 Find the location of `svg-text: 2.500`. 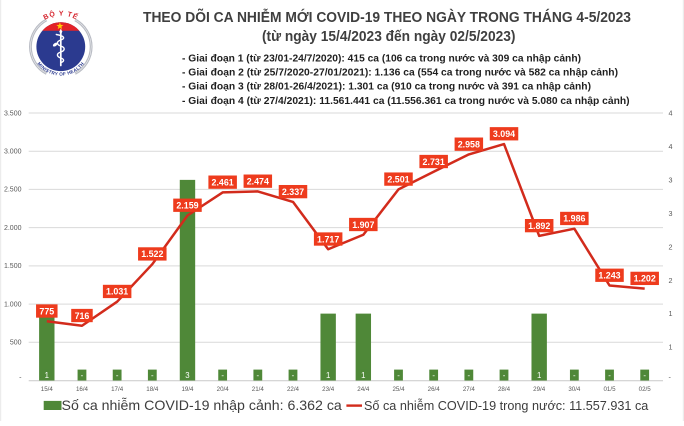

svg-text: 2.500 is located at coordinates (13, 190).